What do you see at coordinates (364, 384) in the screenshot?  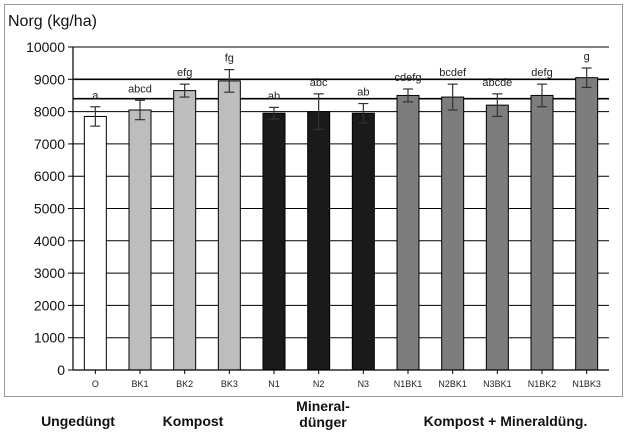 I see `x-tick-label: N3` at bounding box center [364, 384].